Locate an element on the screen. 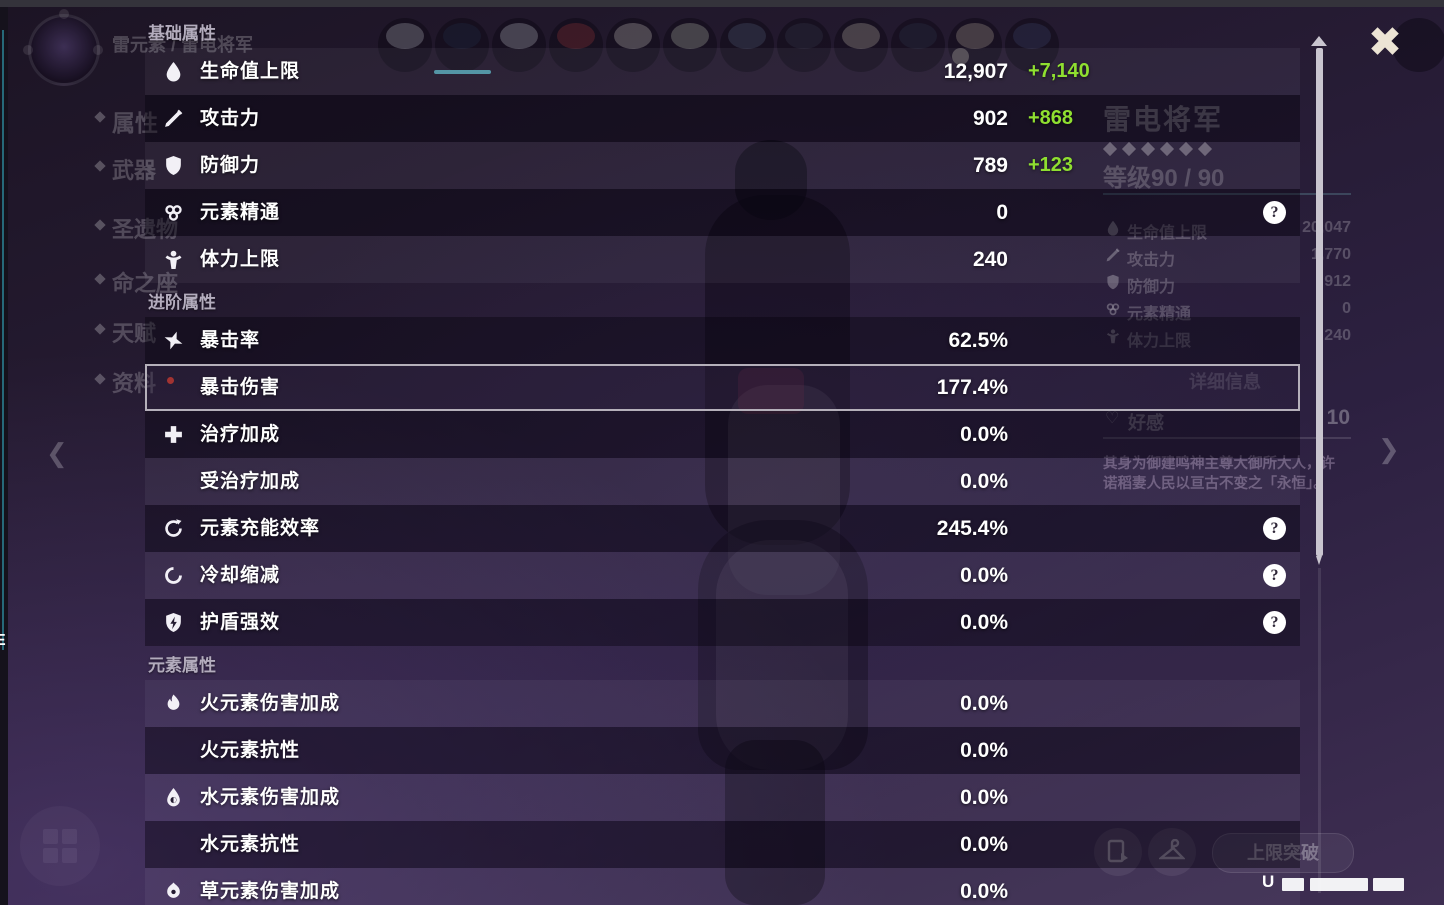  cooldown-reduction-icon is located at coordinates (173, 575).